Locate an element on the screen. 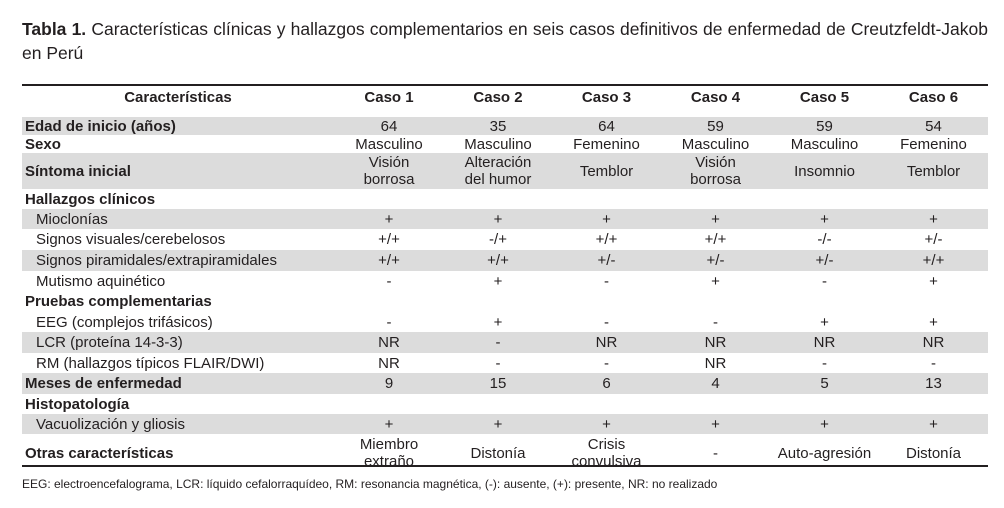 The image size is (1004, 508). header-cell: Caso 5 is located at coordinates (824, 97).